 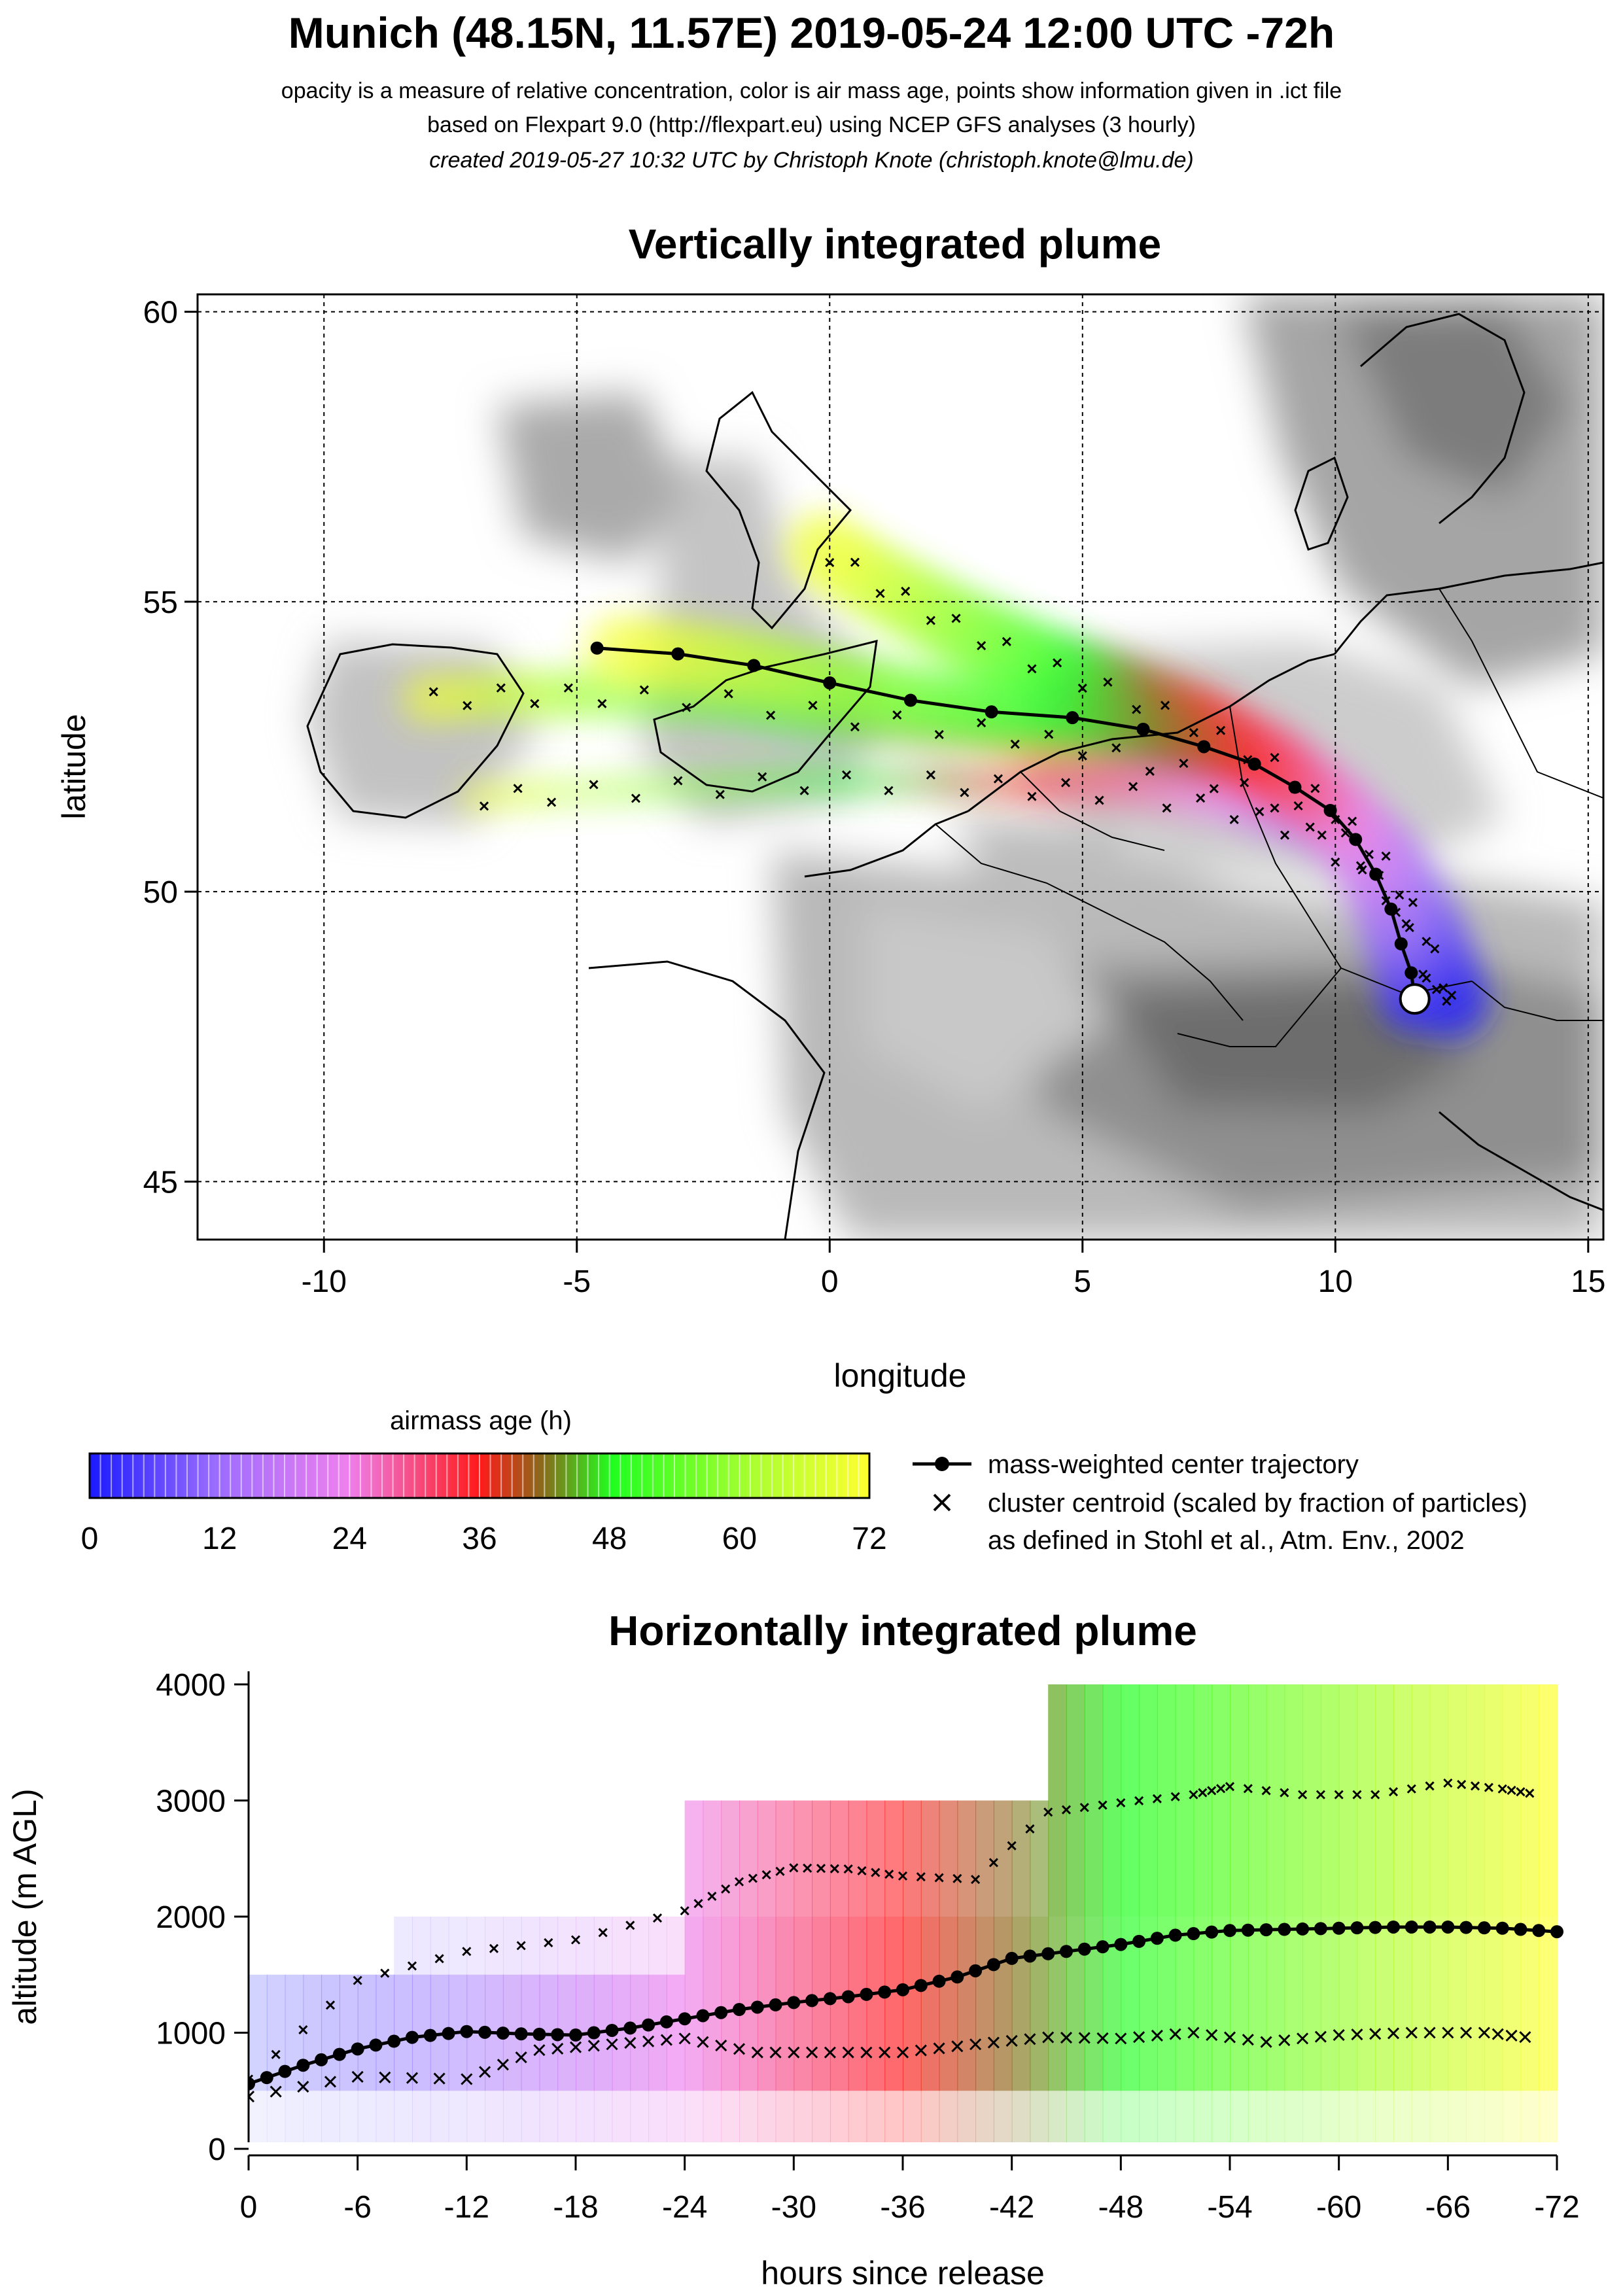 What do you see at coordinates (1448, 2207) in the screenshot?
I see `profile-x-tick-label: -66` at bounding box center [1448, 2207].